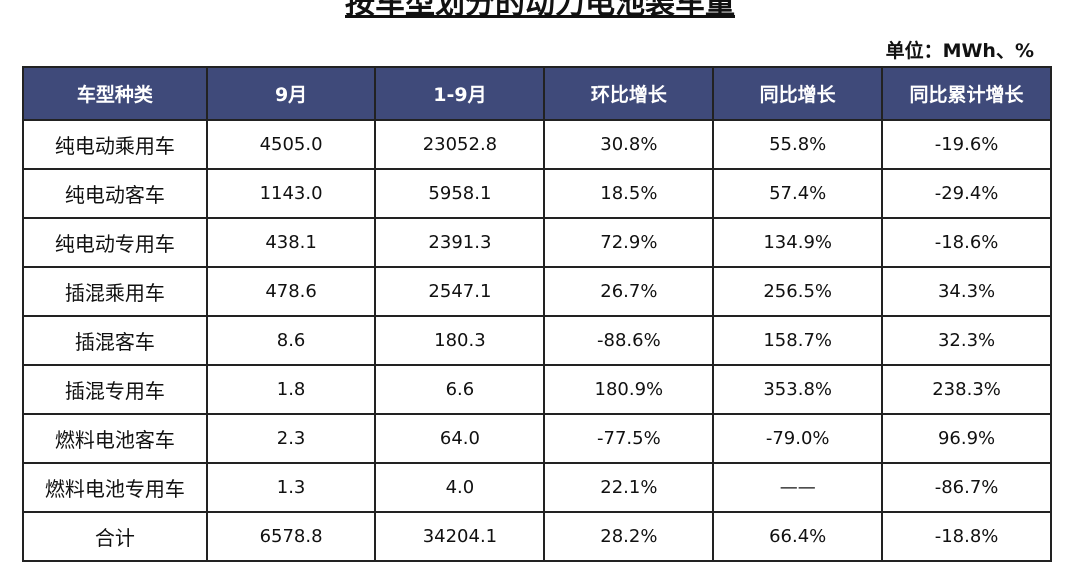 The height and width of the screenshot is (562, 1080). Describe the element at coordinates (460, 536) in the screenshot. I see `value-cell: 34204.1` at that location.